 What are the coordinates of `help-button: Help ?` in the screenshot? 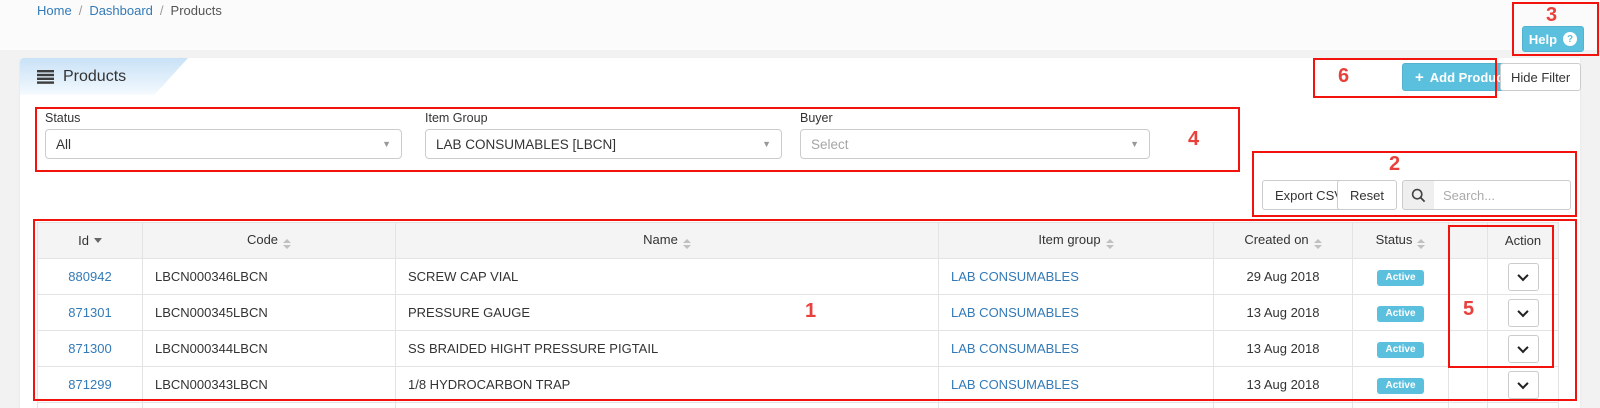 It's located at (1553, 39).